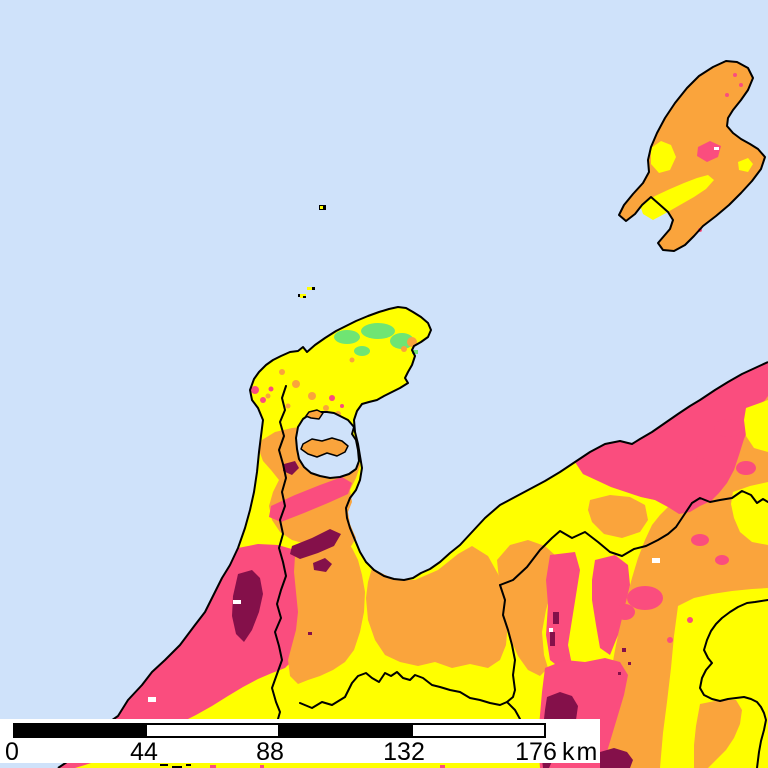  What do you see at coordinates (536, 752) in the screenshot?
I see `scale-tick-label-176: 176` at bounding box center [536, 752].